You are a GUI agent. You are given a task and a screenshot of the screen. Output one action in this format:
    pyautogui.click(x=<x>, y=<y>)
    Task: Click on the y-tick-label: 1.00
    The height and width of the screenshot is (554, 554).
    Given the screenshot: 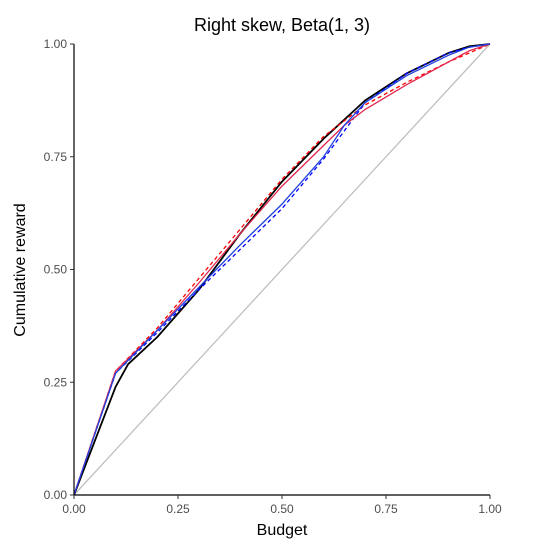 What is the action you would take?
    pyautogui.click(x=56, y=44)
    